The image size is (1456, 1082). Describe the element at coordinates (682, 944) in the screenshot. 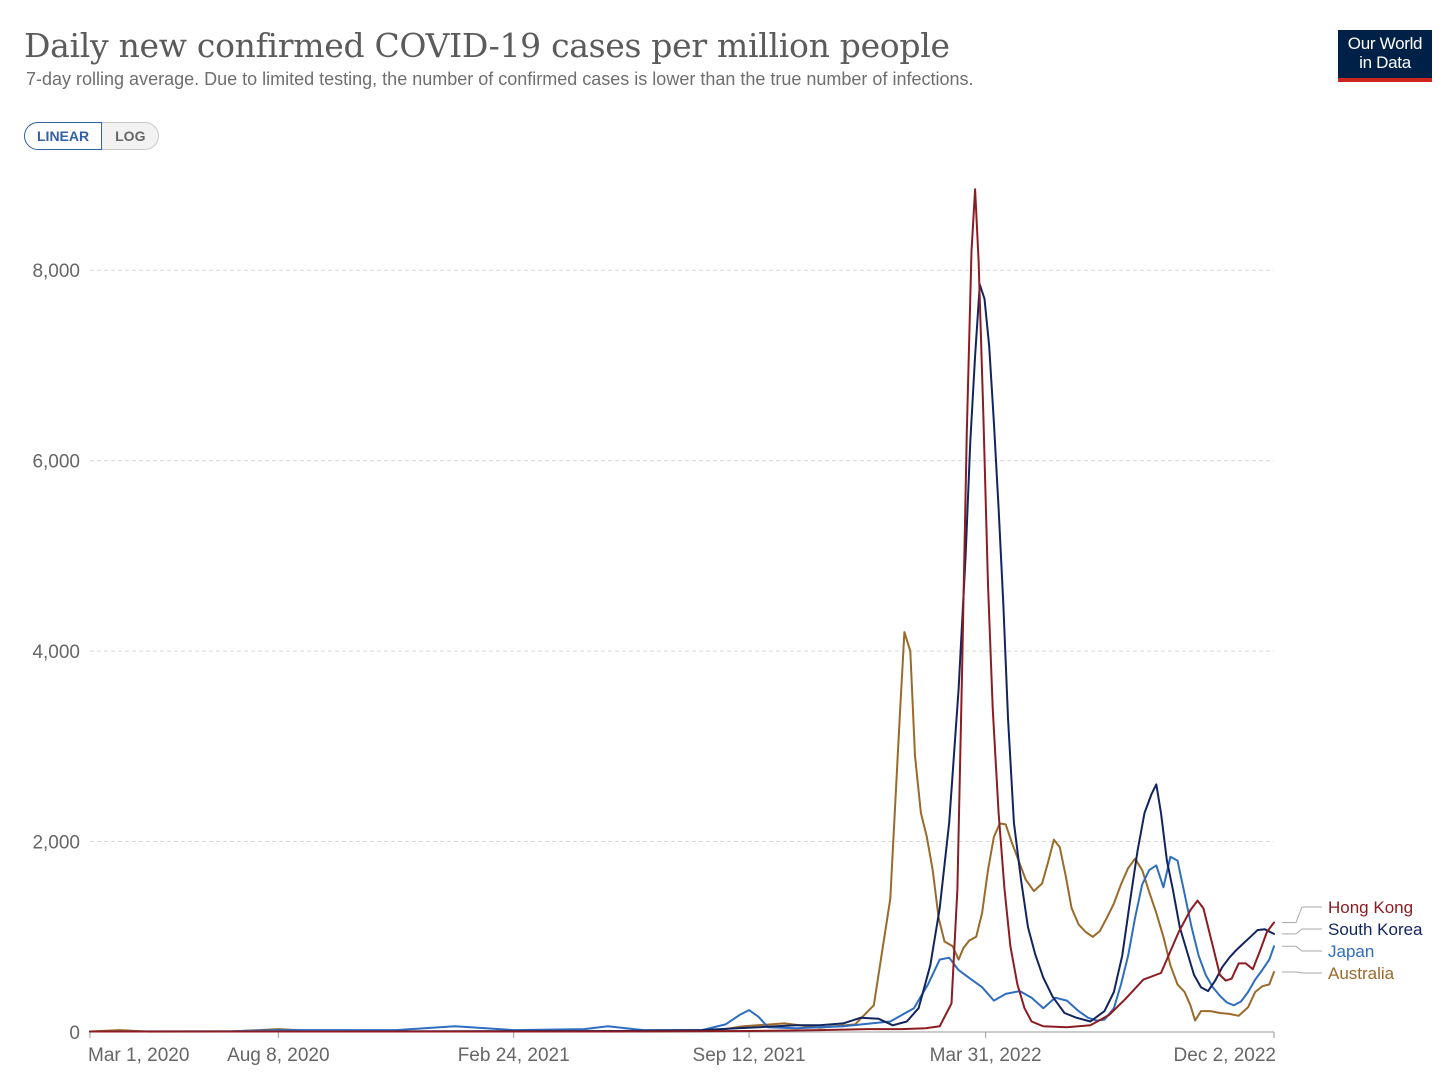

I see `series-line-japan` at that location.